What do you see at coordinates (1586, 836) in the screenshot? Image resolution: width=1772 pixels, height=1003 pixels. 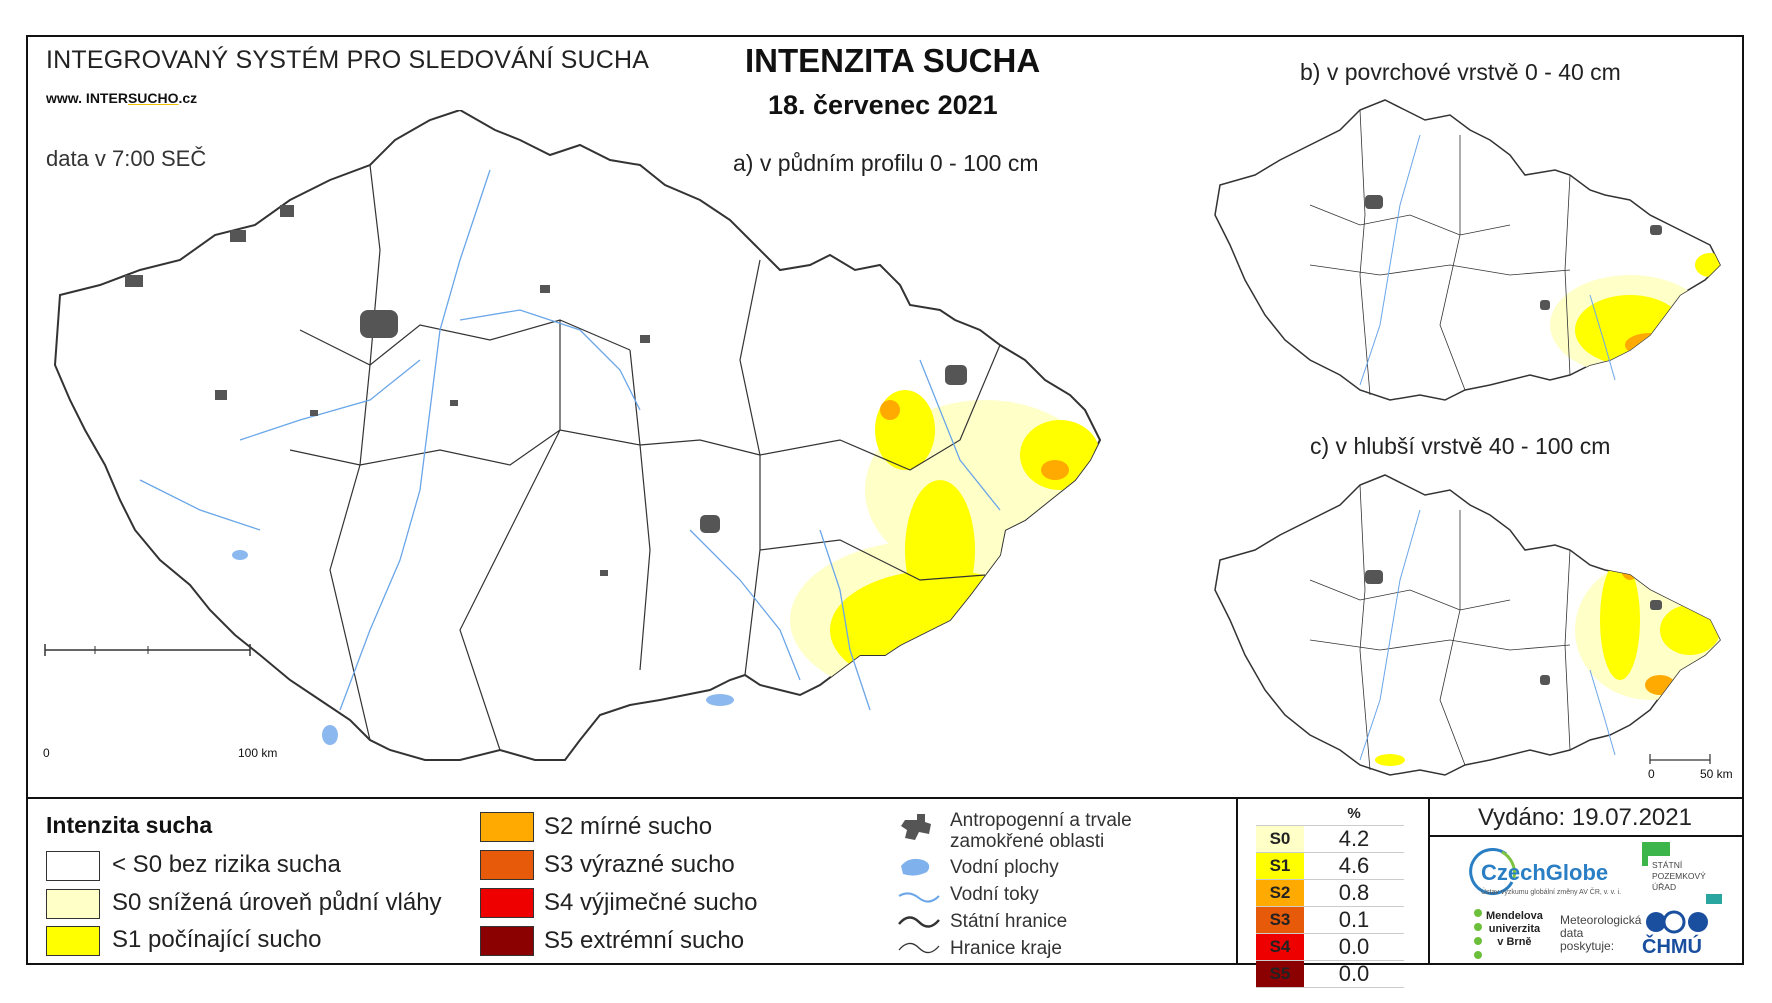 I see `separator-issued` at bounding box center [1586, 836].